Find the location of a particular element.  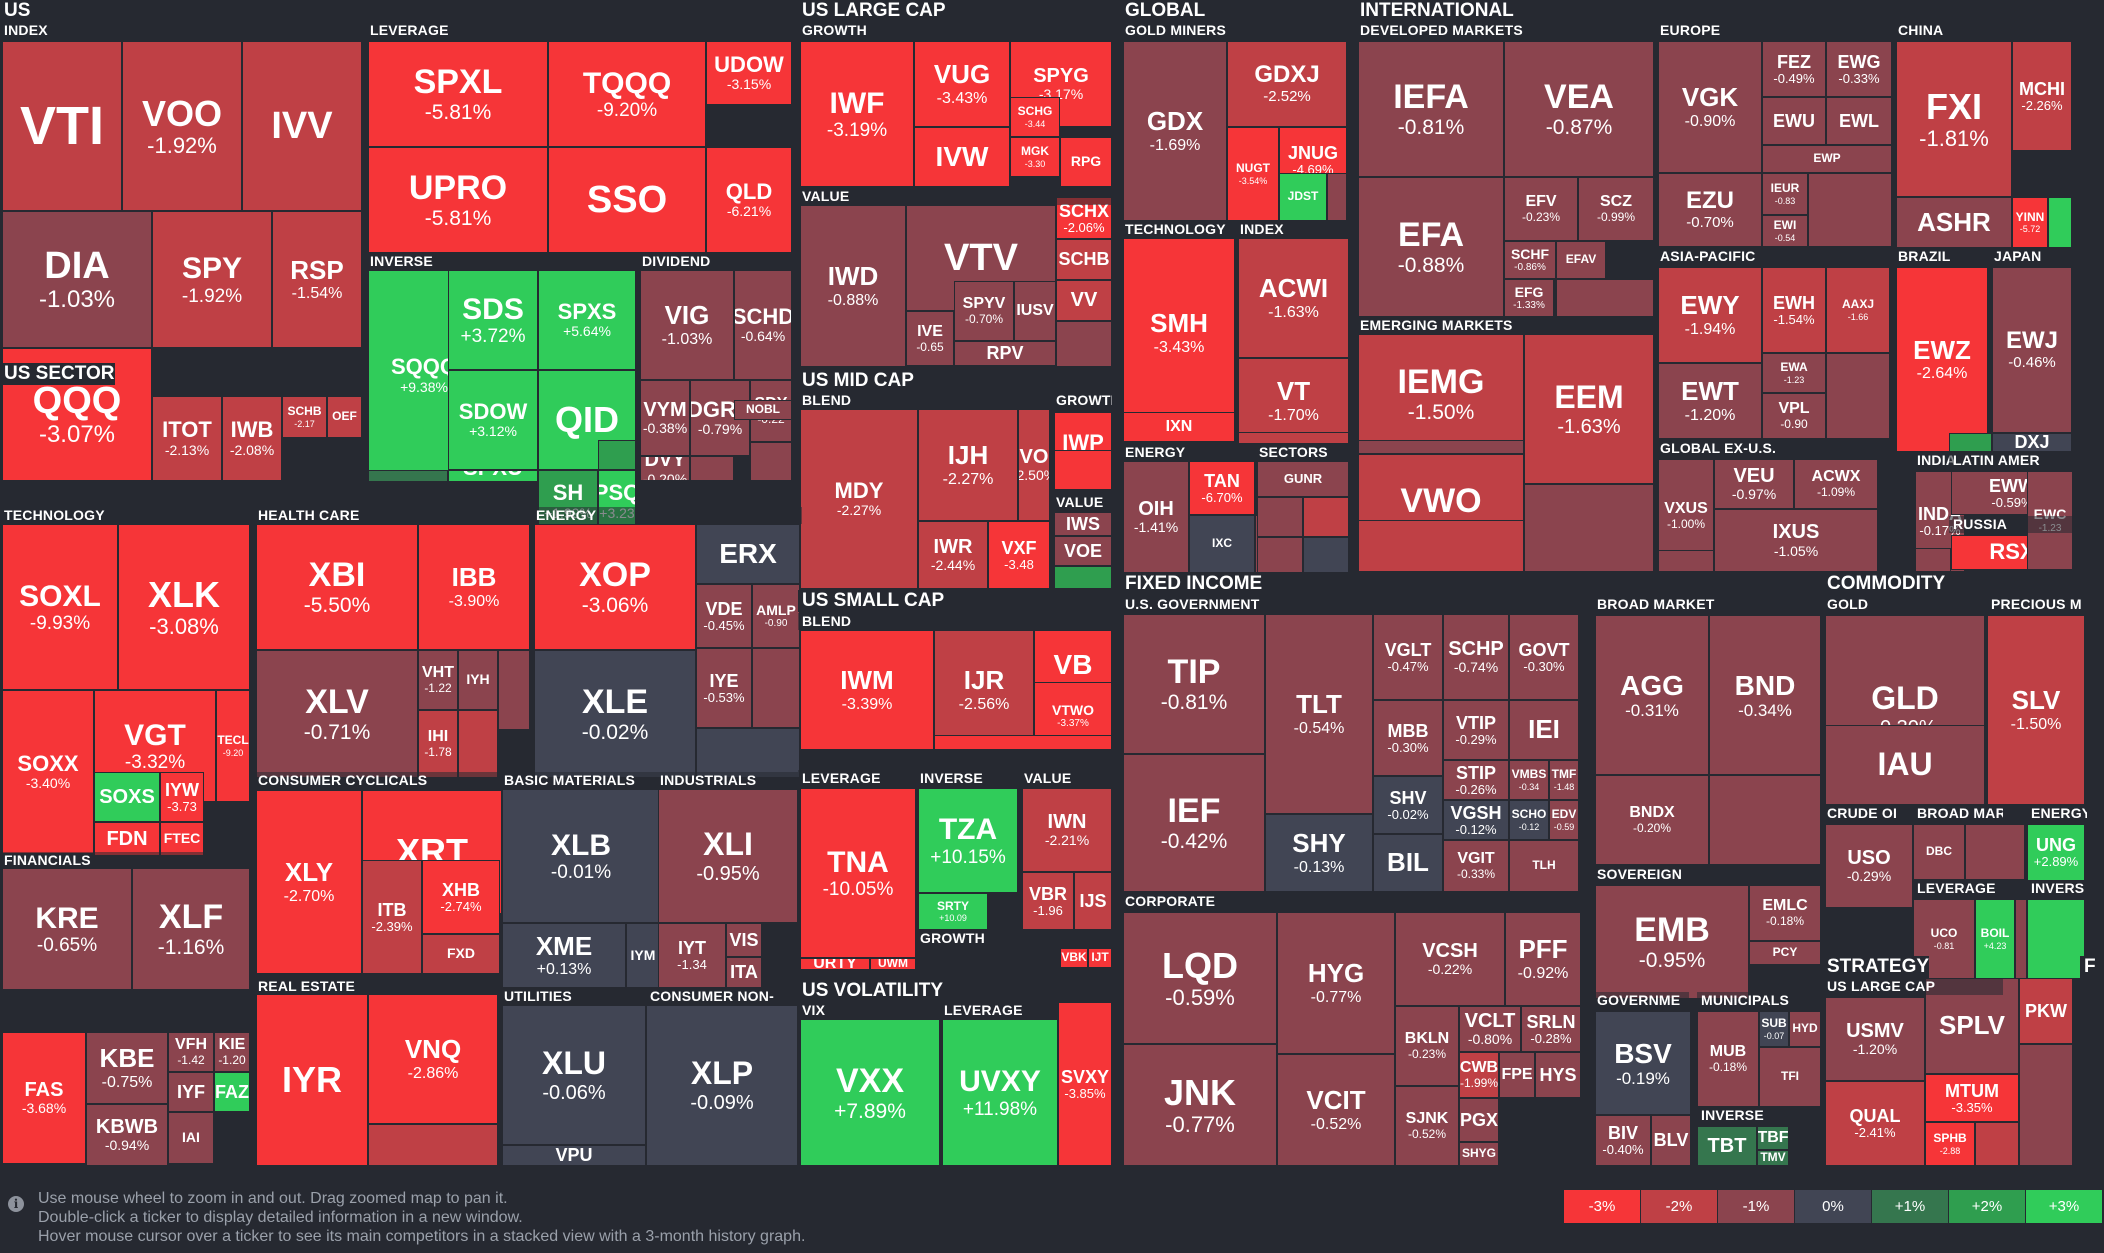

ticker-pcy: PCY is located at coordinates (1785, 953).